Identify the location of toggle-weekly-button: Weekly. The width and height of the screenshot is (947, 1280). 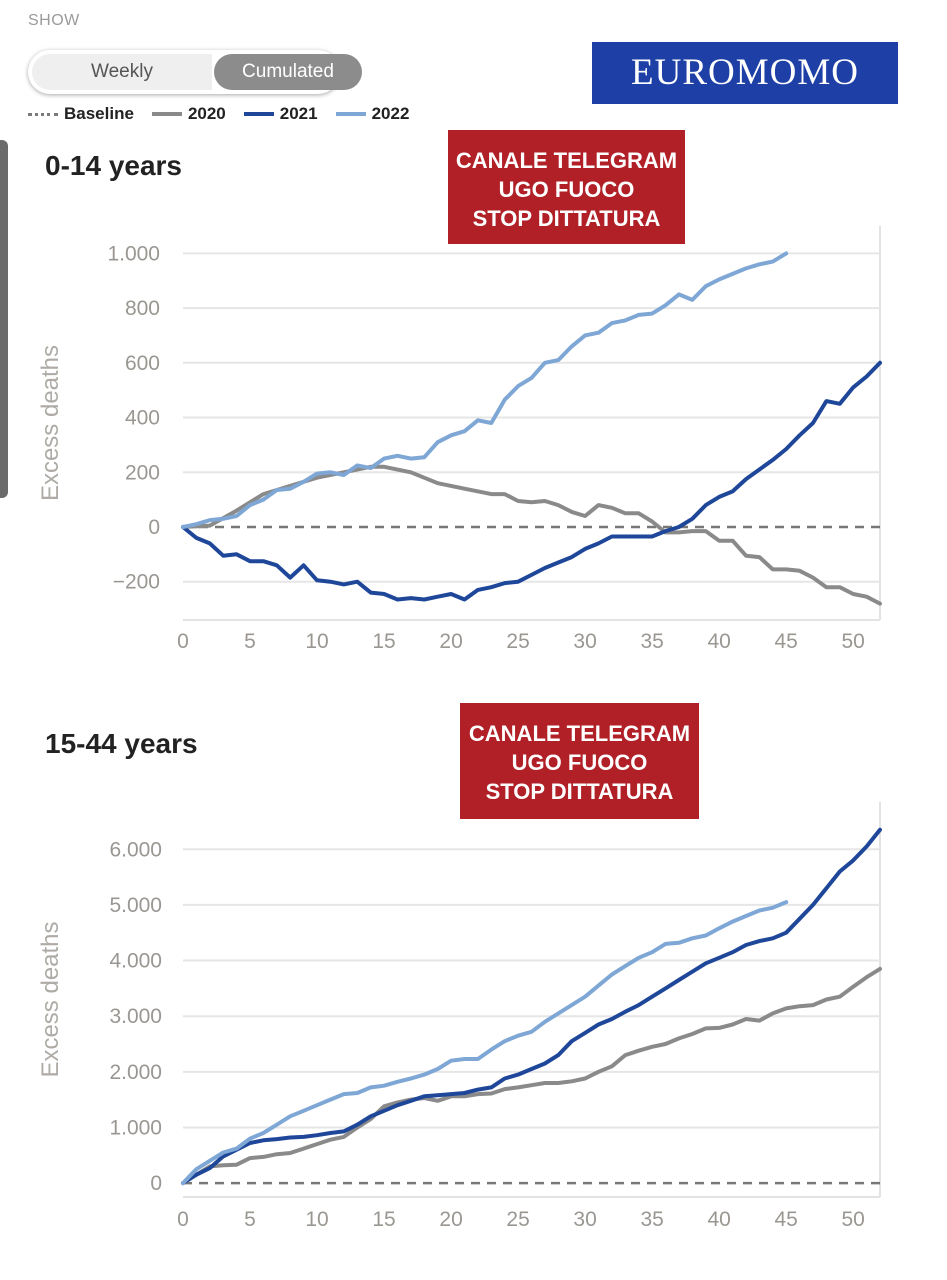
(122, 72).